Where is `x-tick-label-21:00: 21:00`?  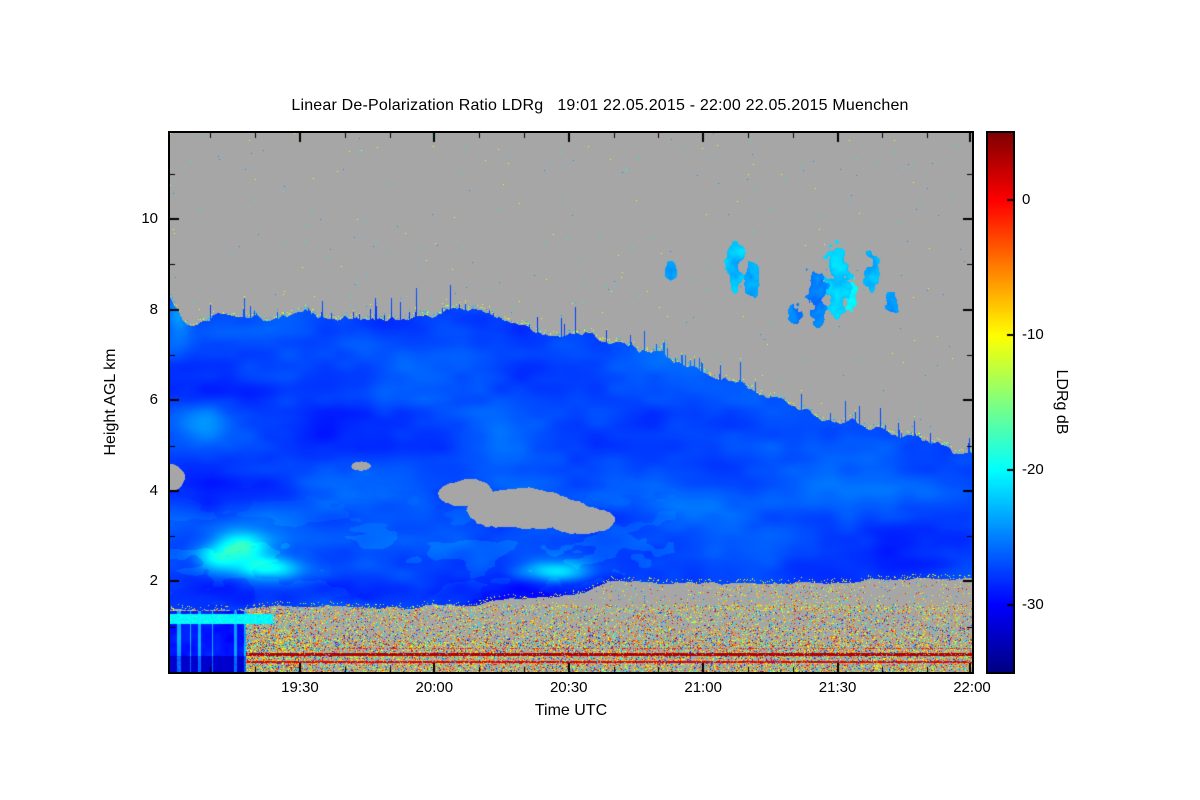
x-tick-label-21:00: 21:00 is located at coordinates (703, 687).